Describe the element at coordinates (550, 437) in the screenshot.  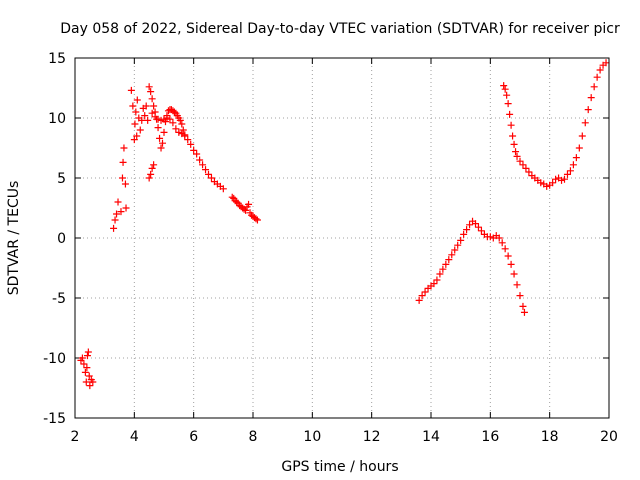
I see `x-tick-label: 18` at that location.